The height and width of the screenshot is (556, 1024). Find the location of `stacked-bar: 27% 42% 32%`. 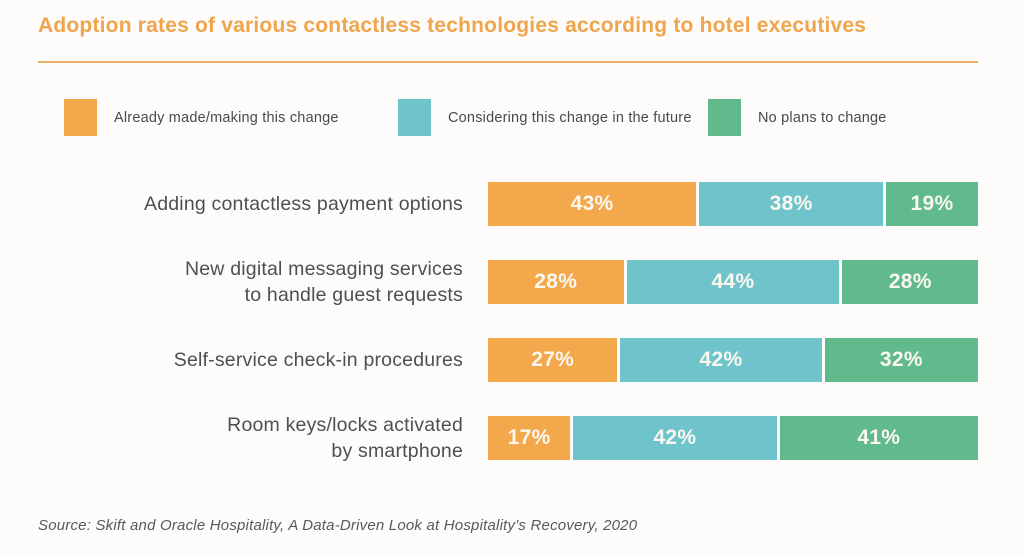

stacked-bar: 27% 42% 32% is located at coordinates (733, 360).